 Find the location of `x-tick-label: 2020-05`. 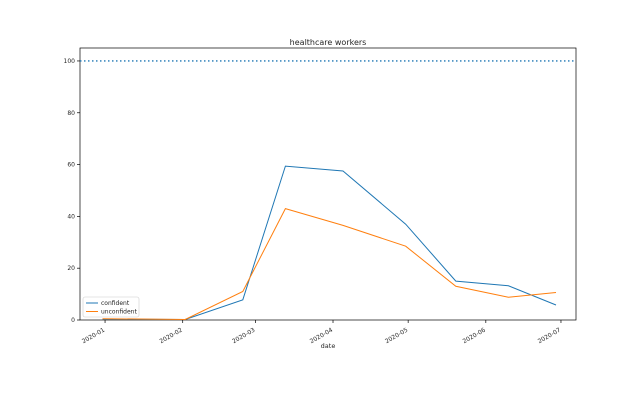

x-tick-label: 2020-05 is located at coordinates (396, 336).